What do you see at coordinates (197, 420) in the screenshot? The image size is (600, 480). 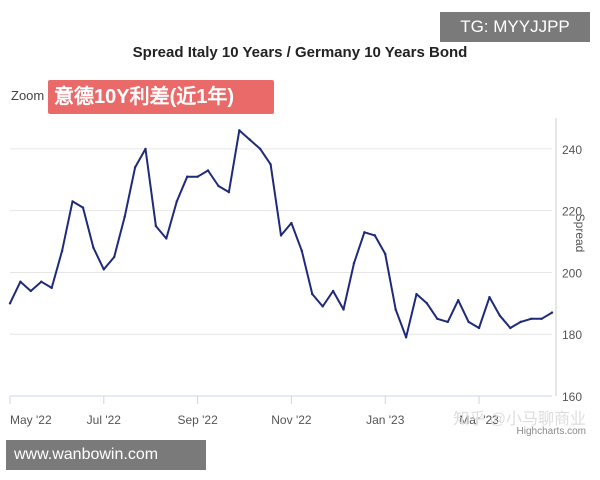 I see `x-tick-label: Sep '22` at bounding box center [197, 420].